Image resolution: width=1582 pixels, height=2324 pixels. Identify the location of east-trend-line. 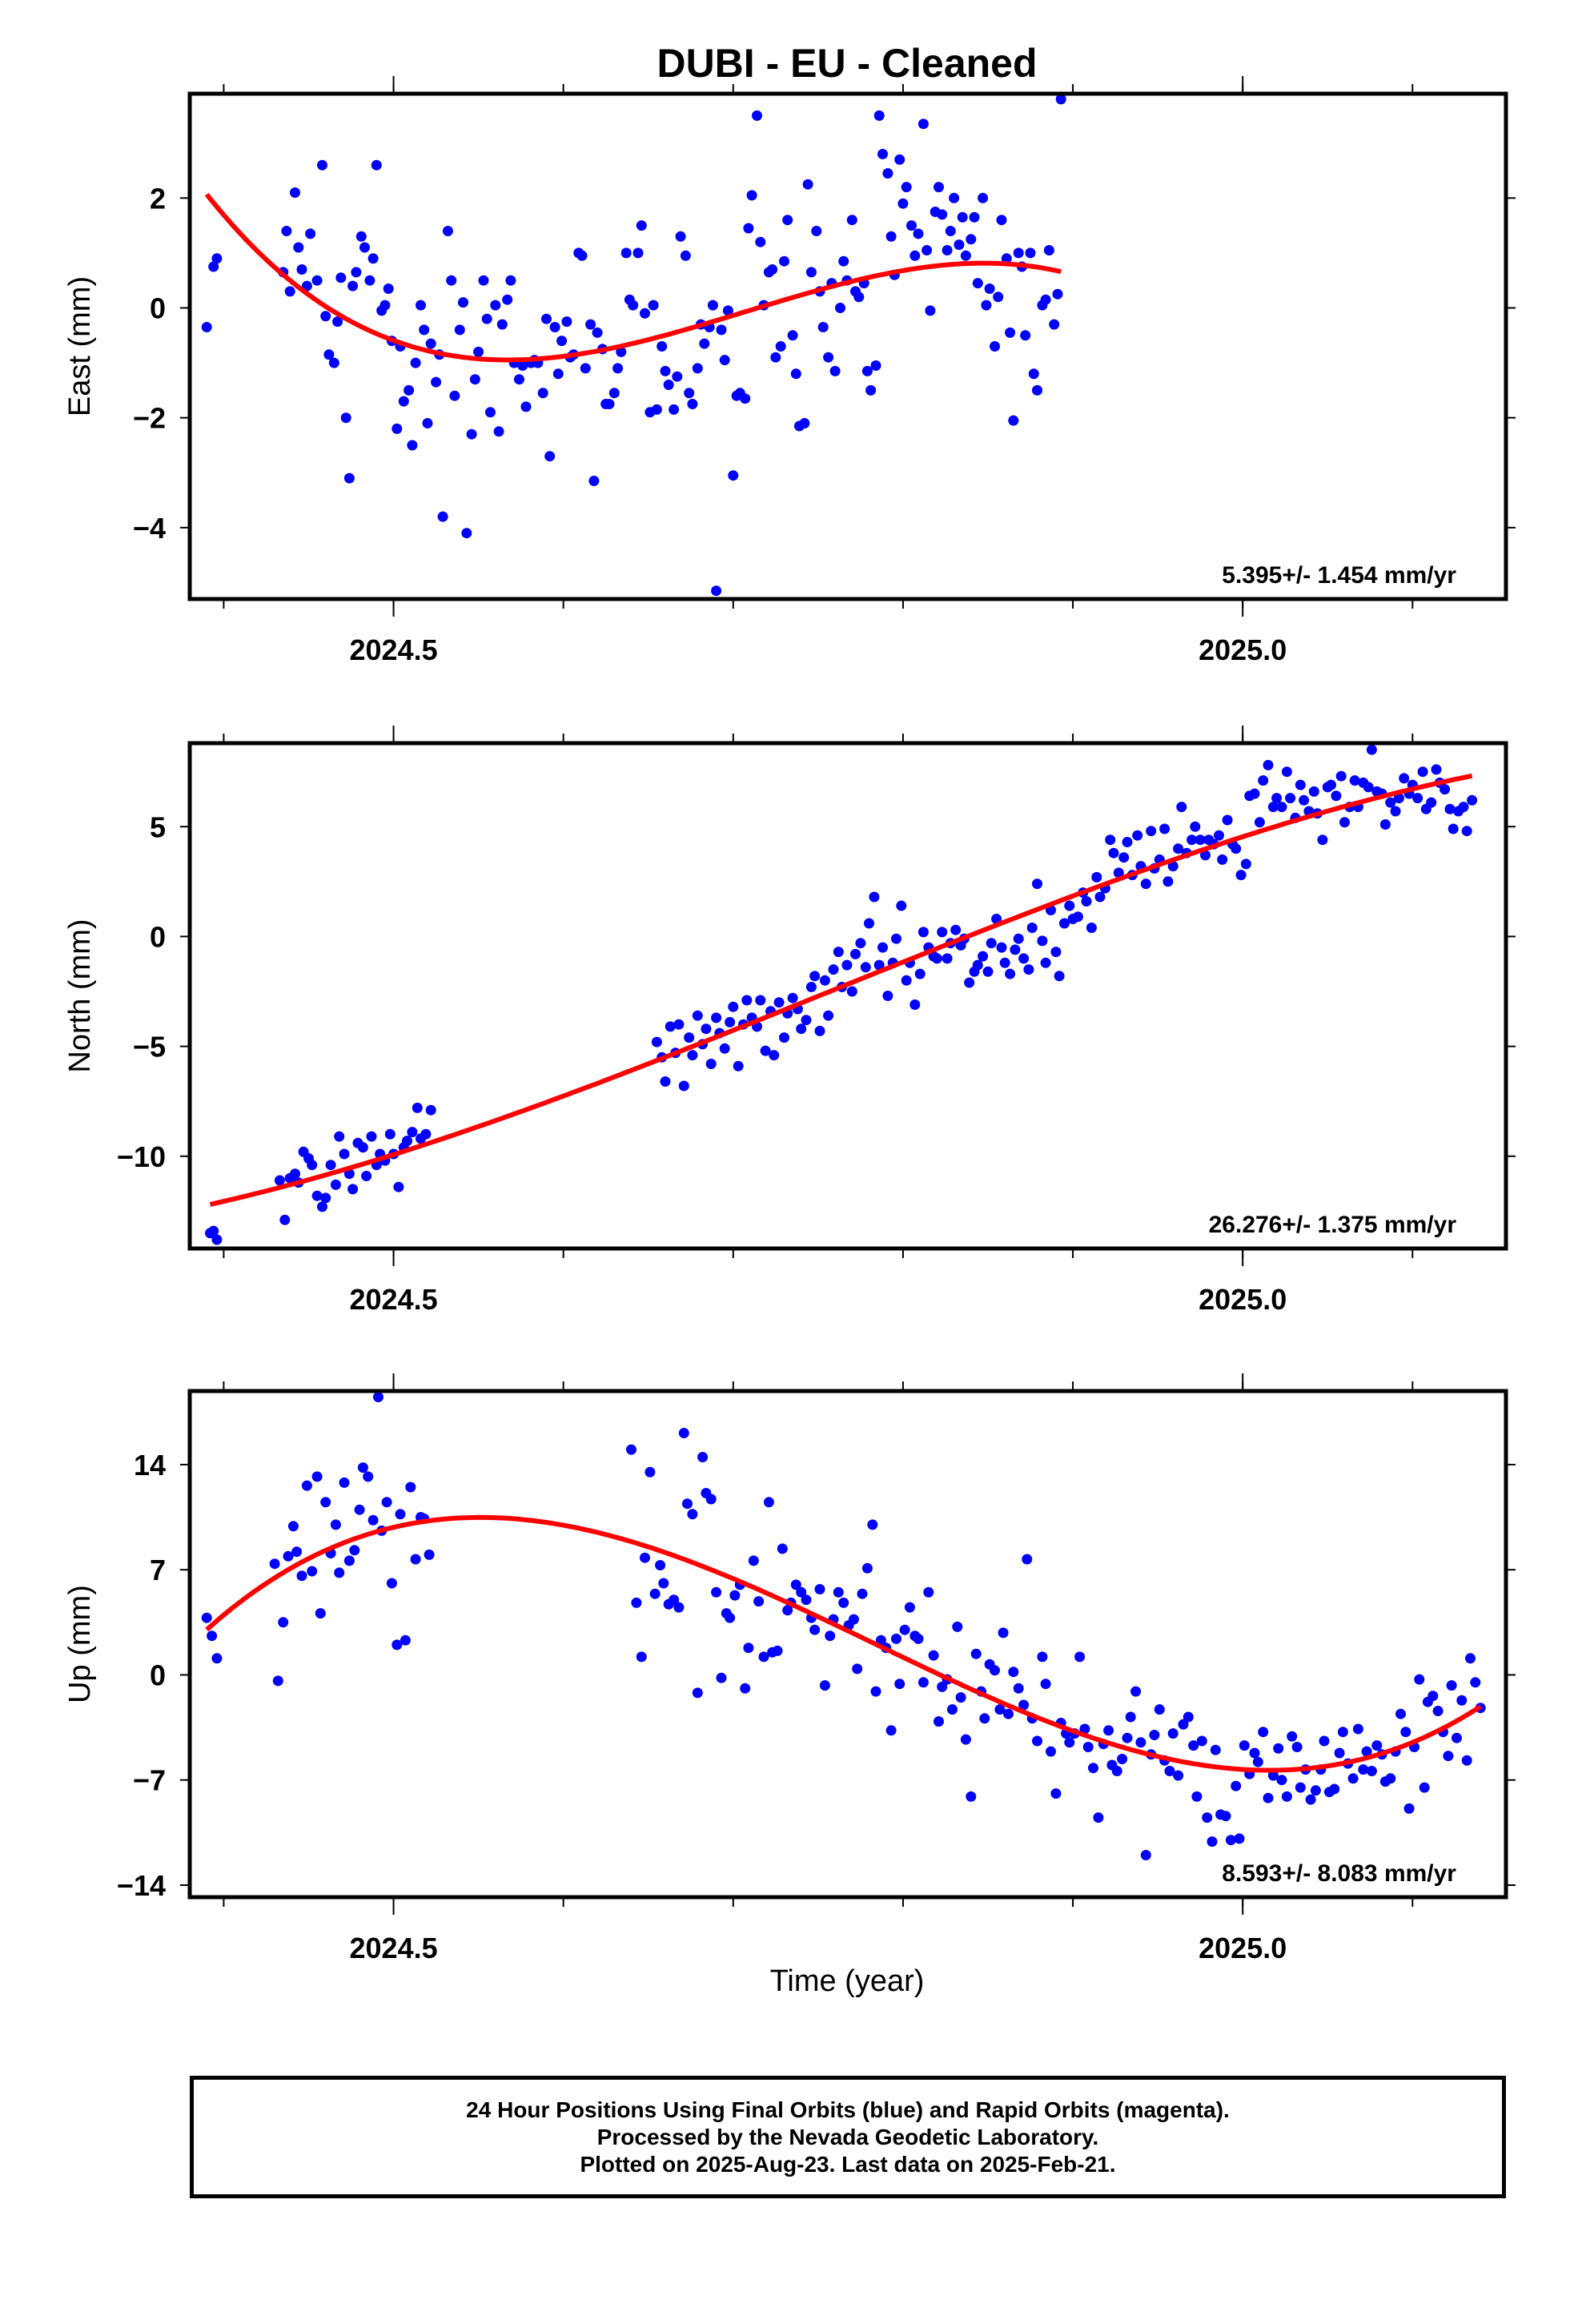
(633, 277).